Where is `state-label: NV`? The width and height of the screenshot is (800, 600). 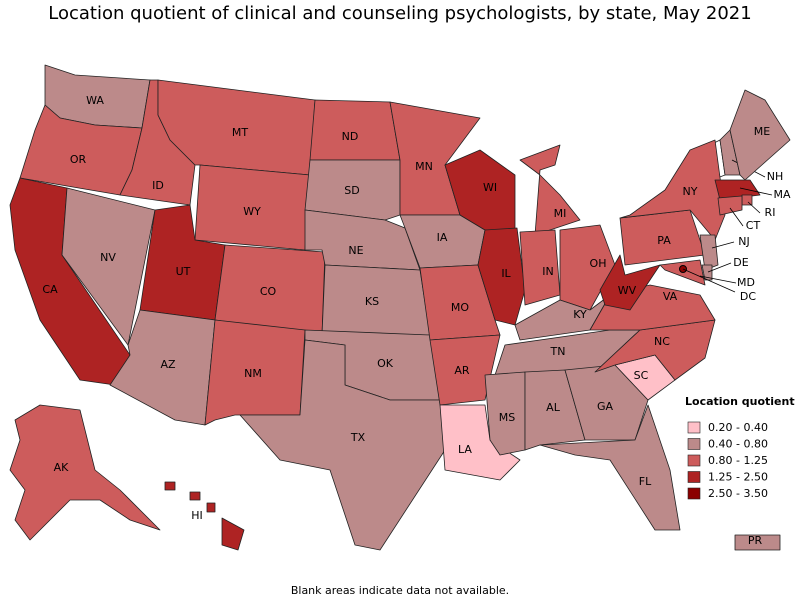
state-label: NV is located at coordinates (108, 257).